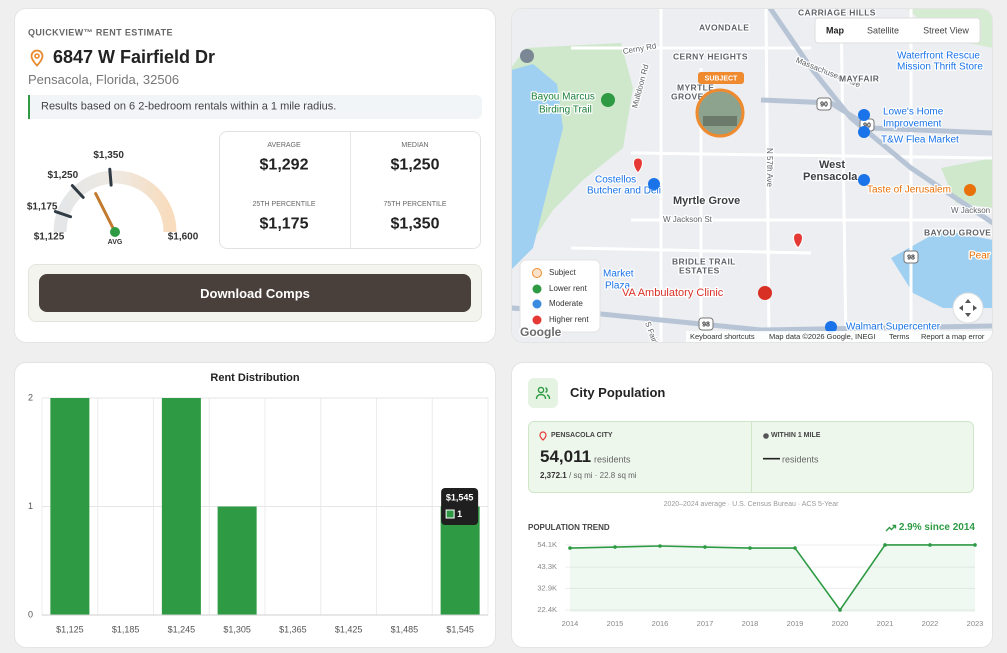 This screenshot has height=653, width=1007. I want to click on download-button: Download Comps, so click(255, 293).